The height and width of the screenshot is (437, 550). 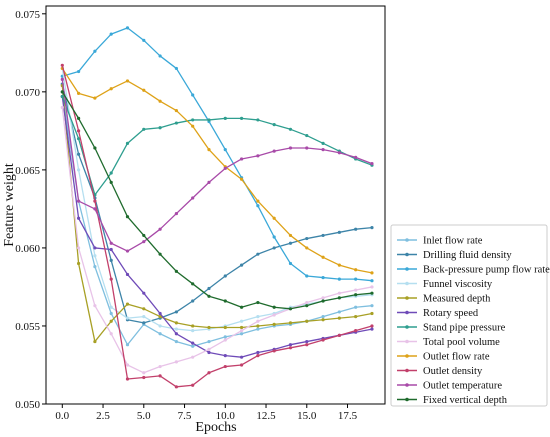 I want to click on x-tick-label: 17.5, so click(x=348, y=416).